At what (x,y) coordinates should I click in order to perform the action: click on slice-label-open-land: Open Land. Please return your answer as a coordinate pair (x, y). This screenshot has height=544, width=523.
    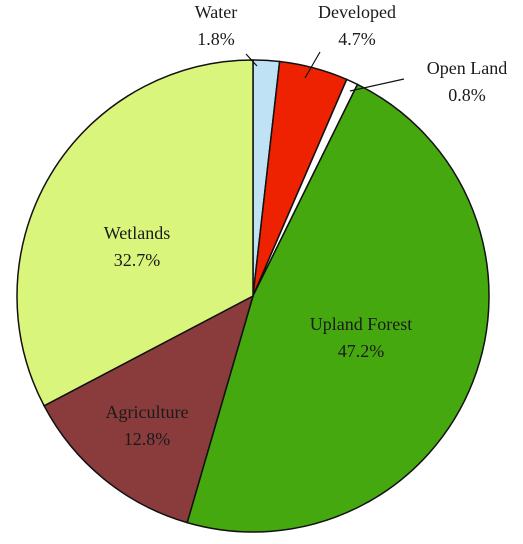
    Looking at the image, I should click on (467, 68).